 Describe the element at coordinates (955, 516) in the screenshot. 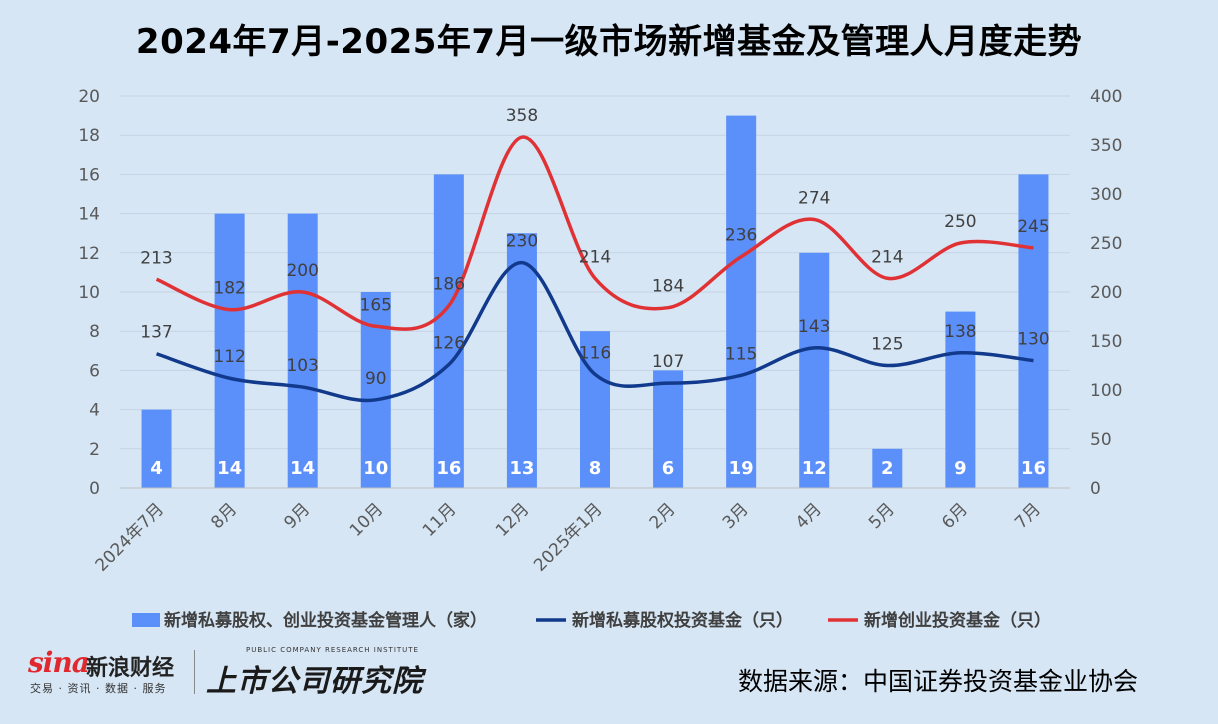

I see `x-tick-label: 6月` at that location.